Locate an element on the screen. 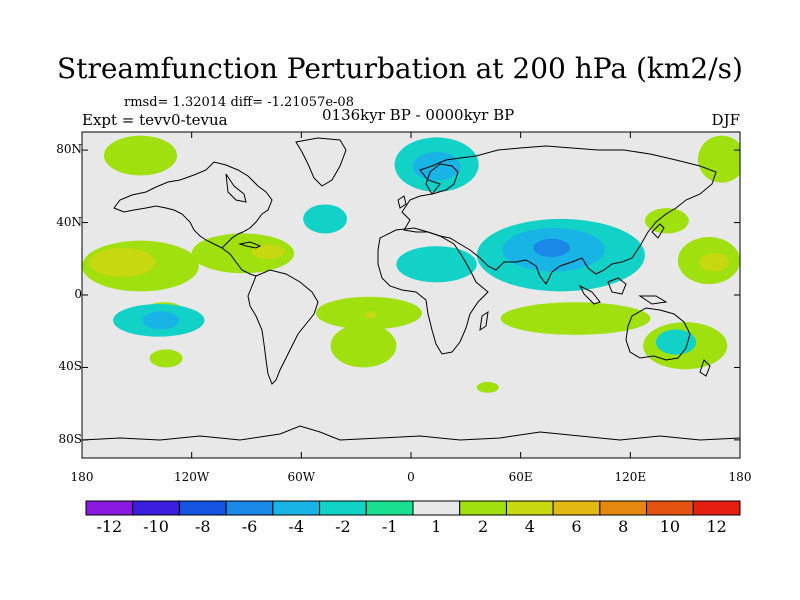  north-america-coastline is located at coordinates (193, 205).